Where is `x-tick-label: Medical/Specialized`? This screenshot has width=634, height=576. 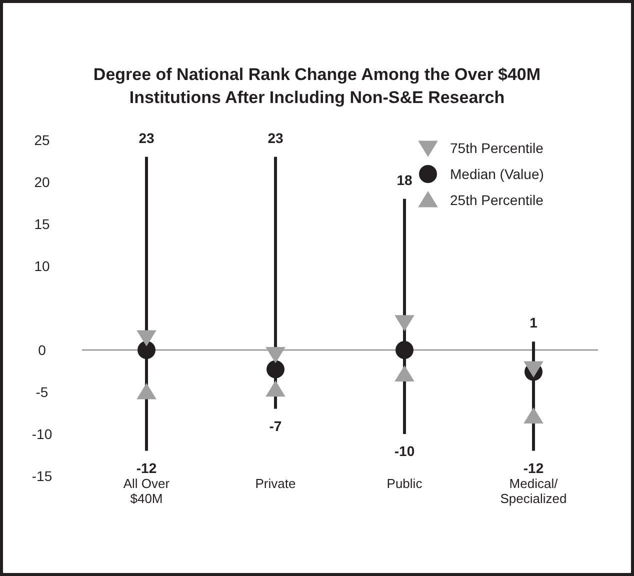 x-tick-label: Medical/Specialized is located at coordinates (533, 491).